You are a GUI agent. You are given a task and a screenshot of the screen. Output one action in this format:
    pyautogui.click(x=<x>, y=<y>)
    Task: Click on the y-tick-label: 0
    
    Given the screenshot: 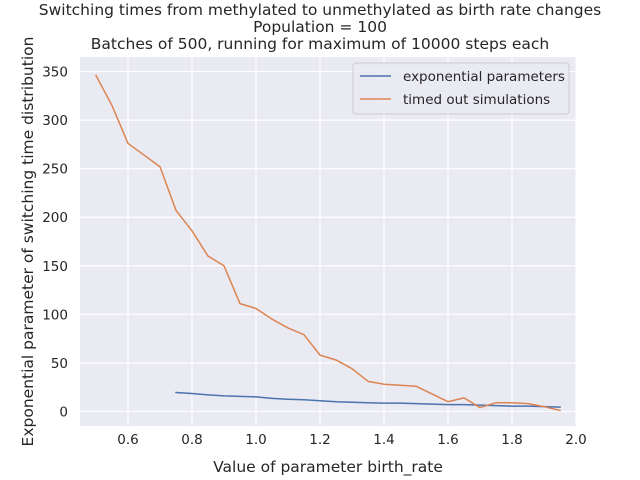 What is the action you would take?
    pyautogui.click(x=63, y=412)
    